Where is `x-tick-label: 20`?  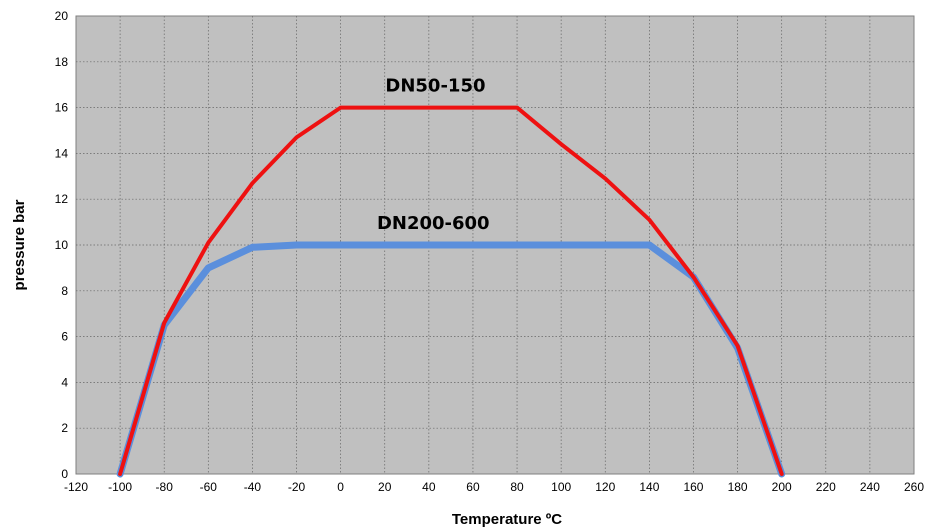
x-tick-label: 20 is located at coordinates (385, 487).